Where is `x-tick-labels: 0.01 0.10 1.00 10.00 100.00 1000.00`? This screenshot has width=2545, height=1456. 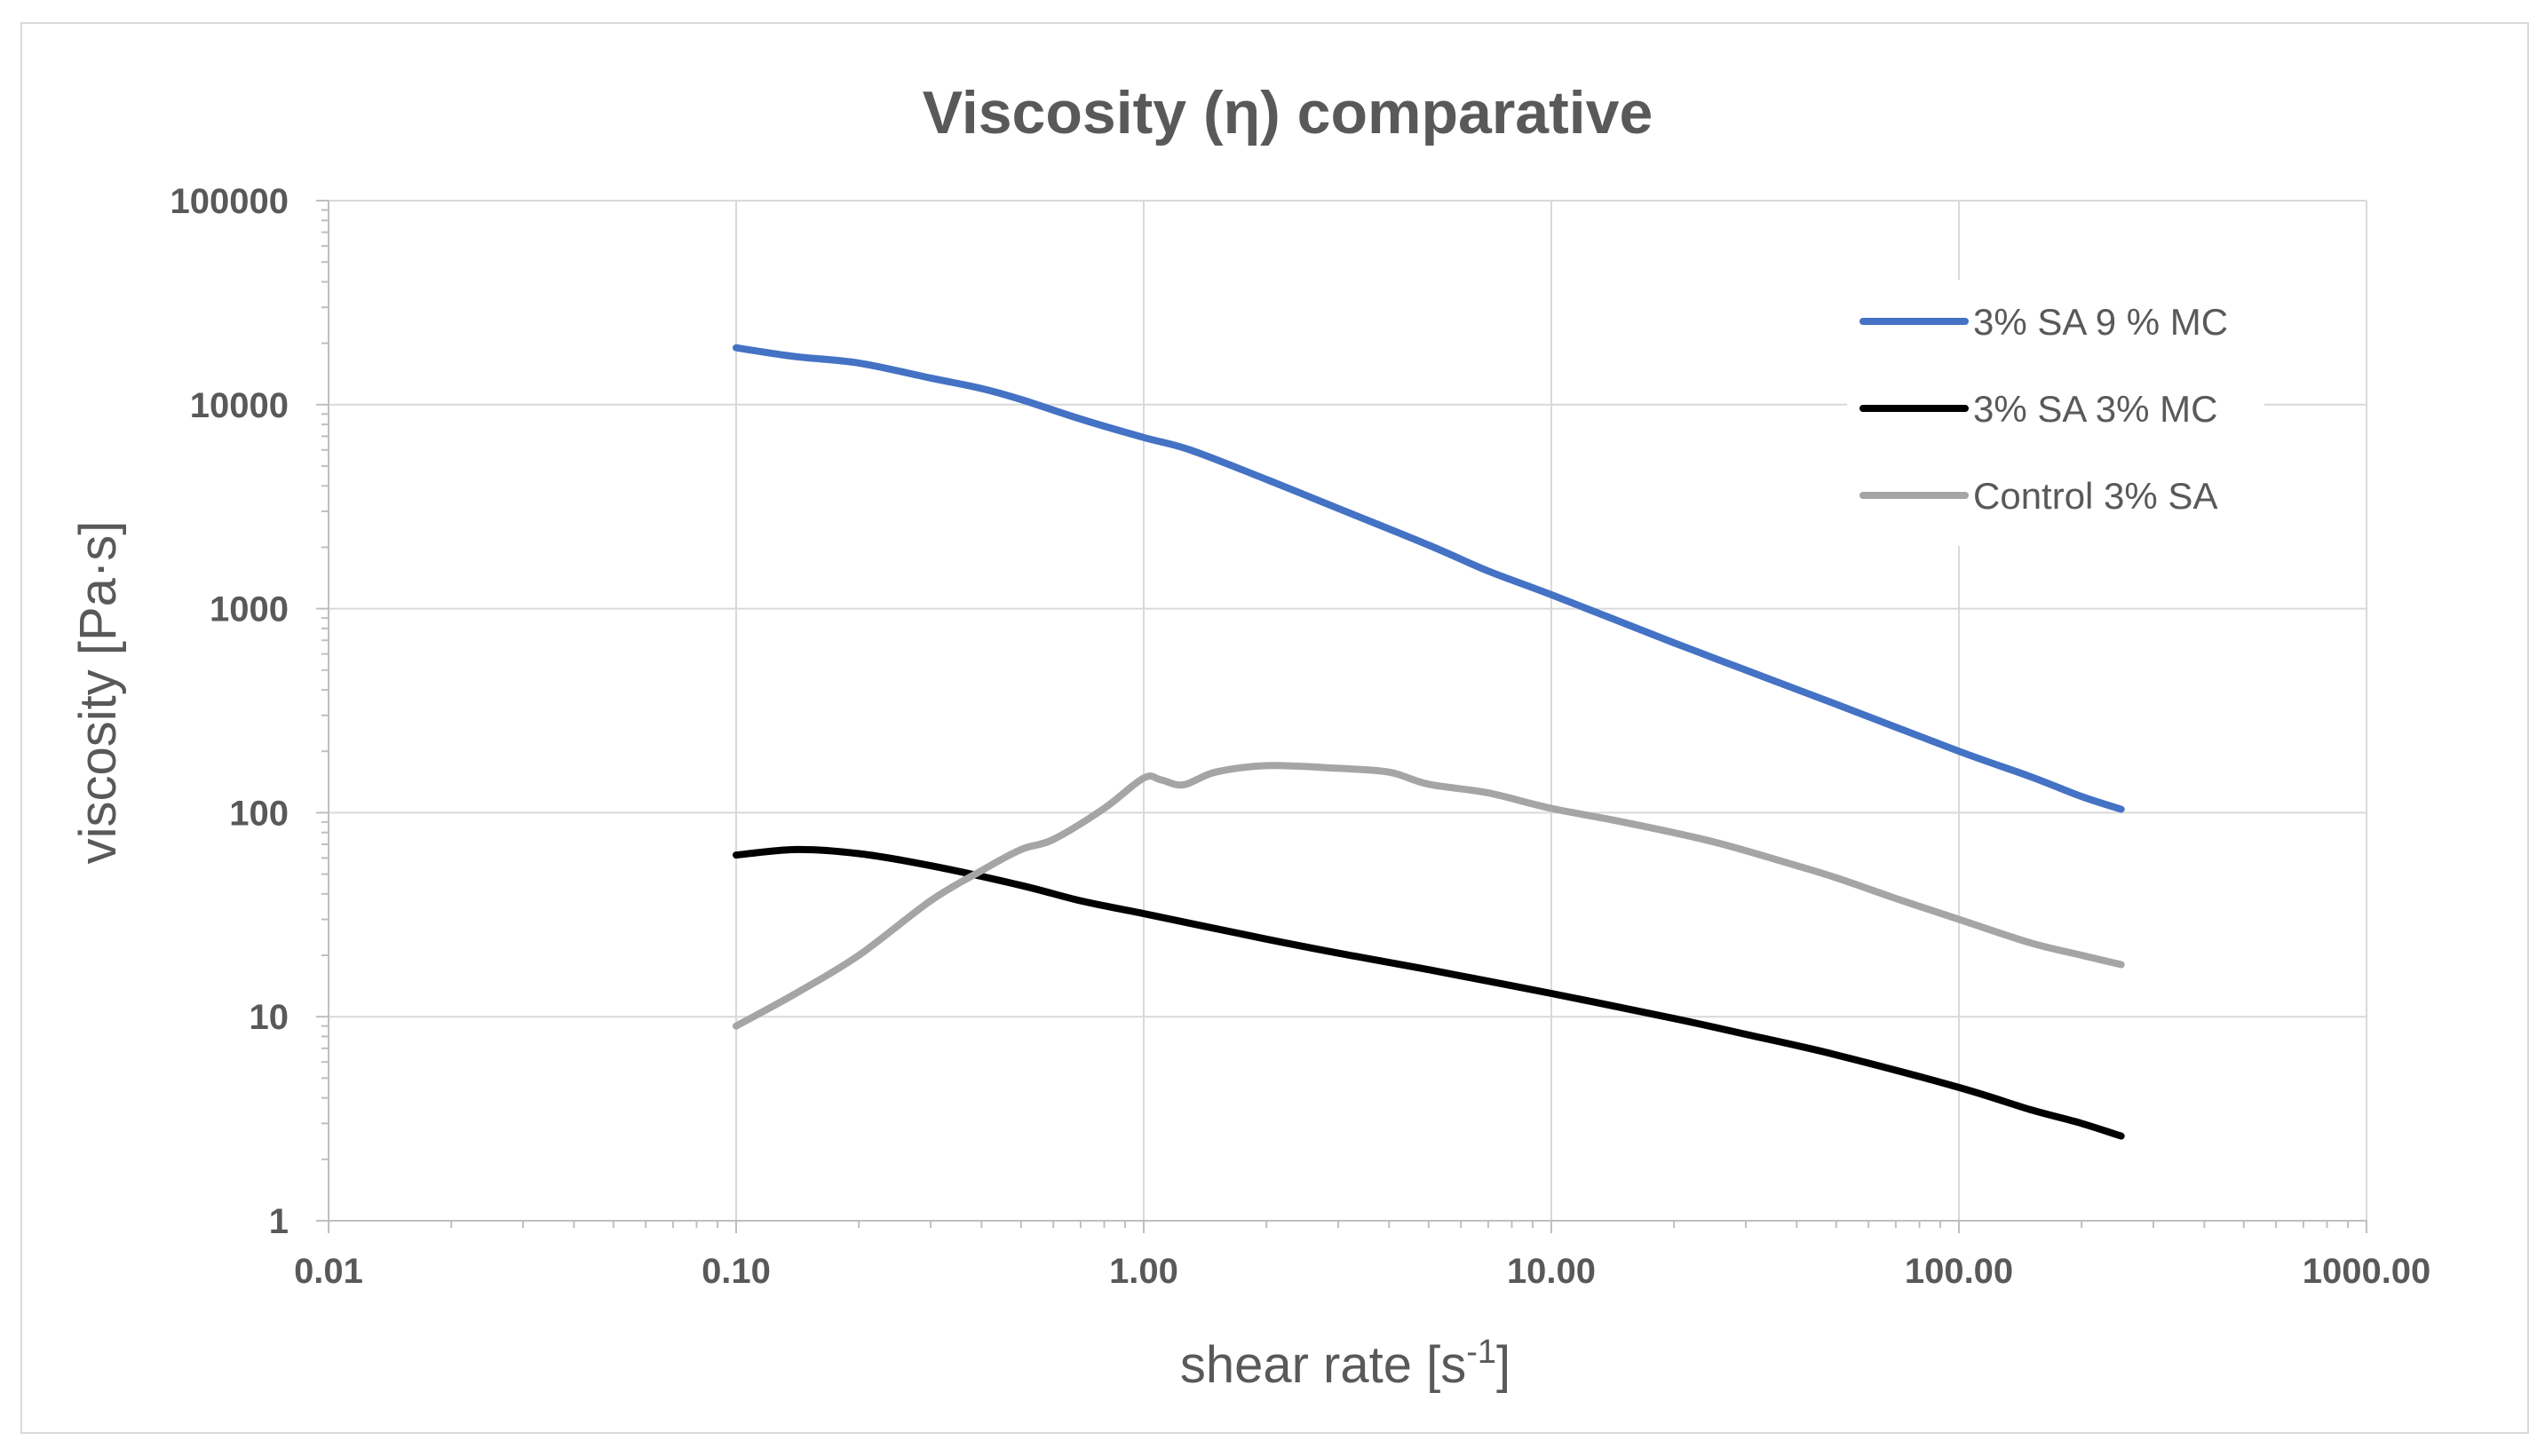
x-tick-labels: 0.01 0.10 1.00 10.00 100.00 1000.00 is located at coordinates (1362, 1271).